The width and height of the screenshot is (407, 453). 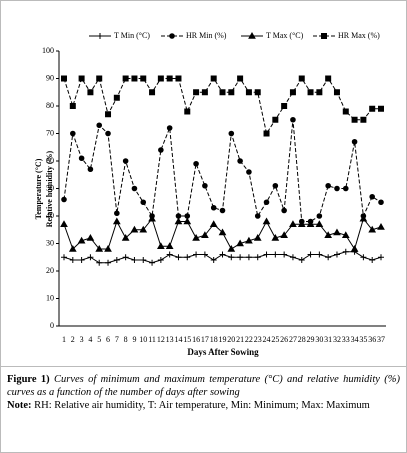 I want to click on y-tick-label: 40, so click(x=50, y=215).